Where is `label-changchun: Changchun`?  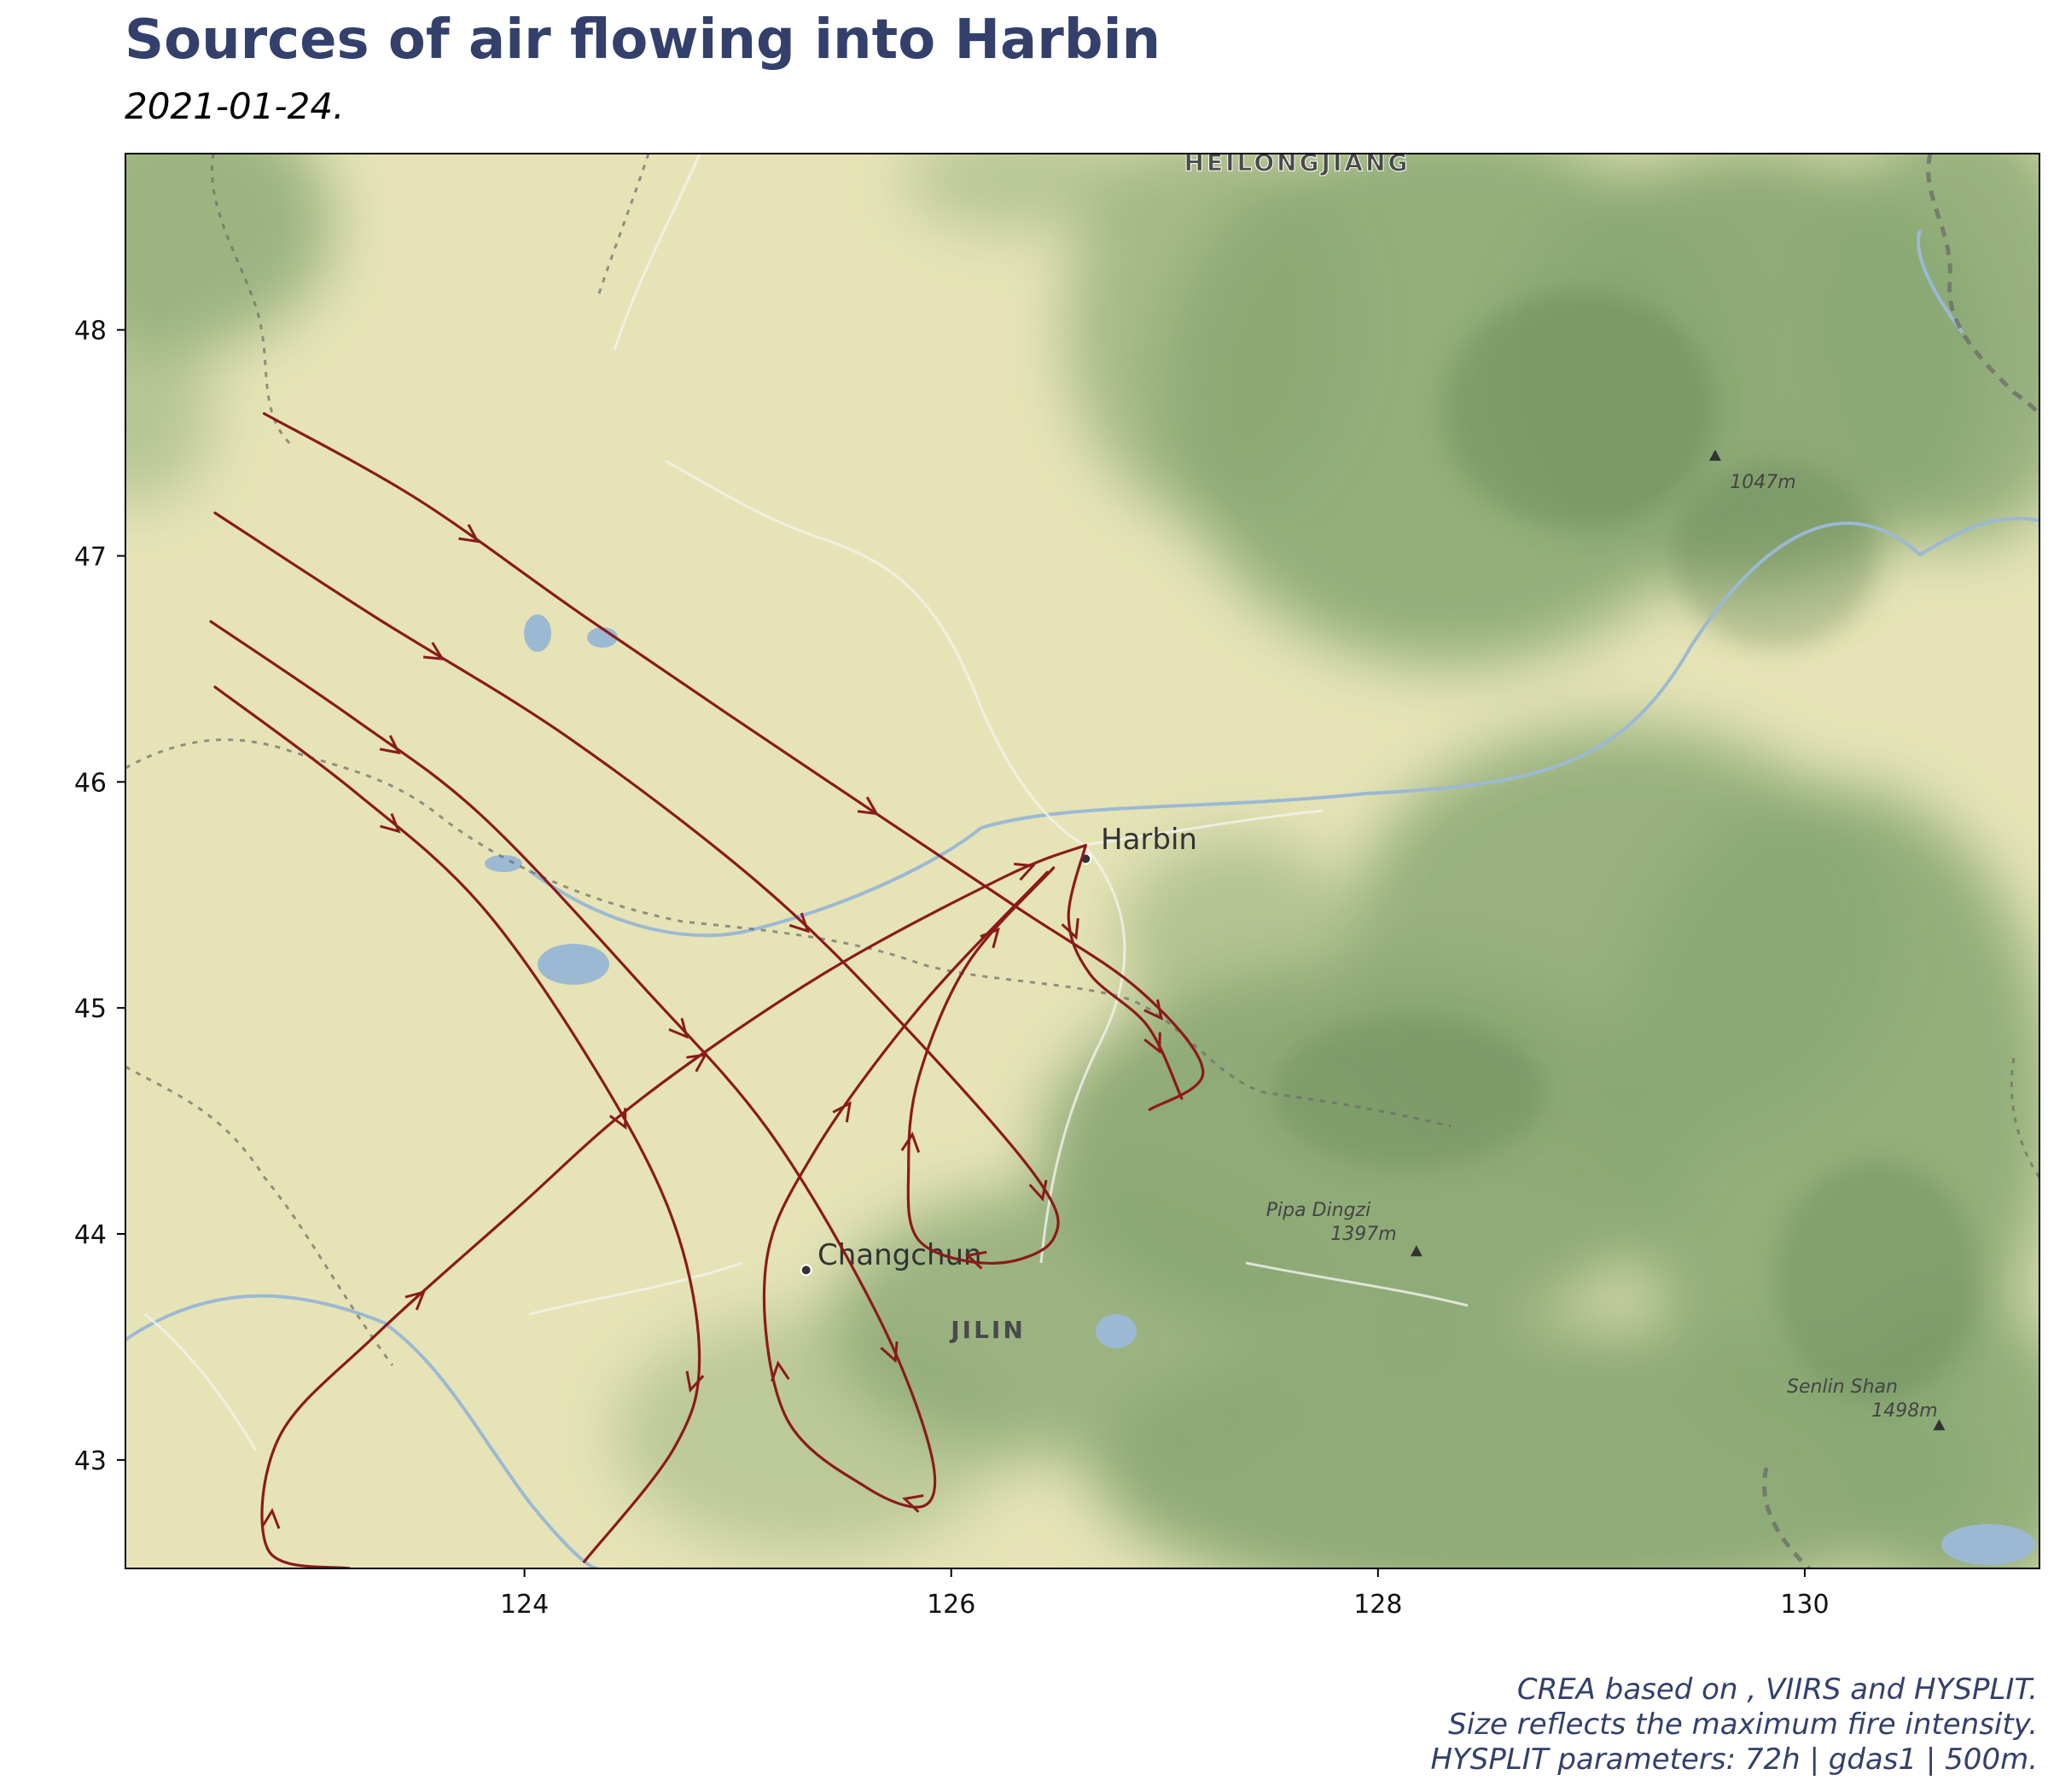
label-changchun: Changchun is located at coordinates (900, 1255).